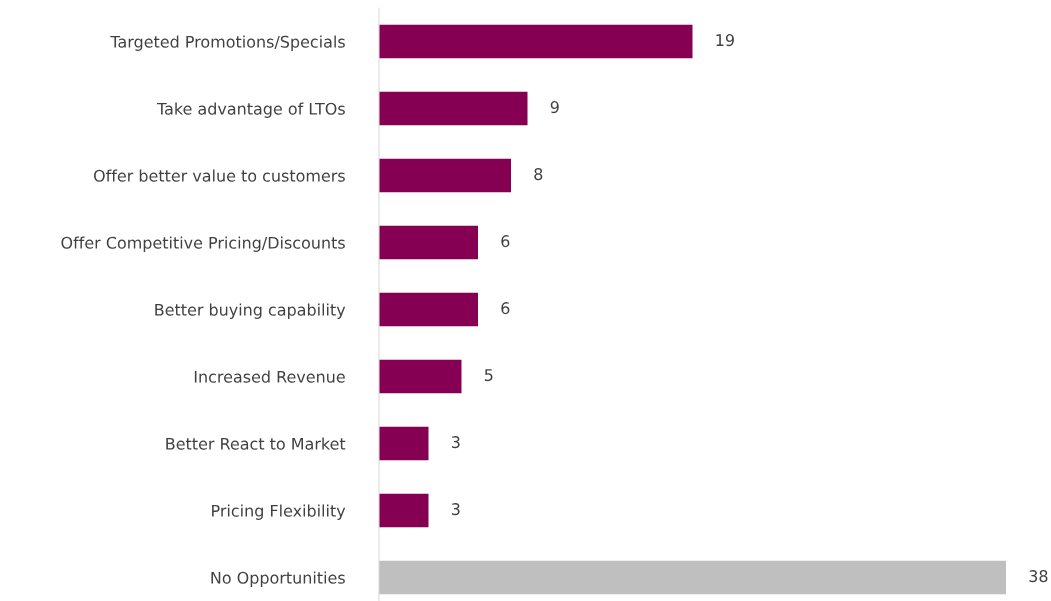 The width and height of the screenshot is (1051, 601). Describe the element at coordinates (1038, 576) in the screenshot. I see `data-label: 38` at that location.